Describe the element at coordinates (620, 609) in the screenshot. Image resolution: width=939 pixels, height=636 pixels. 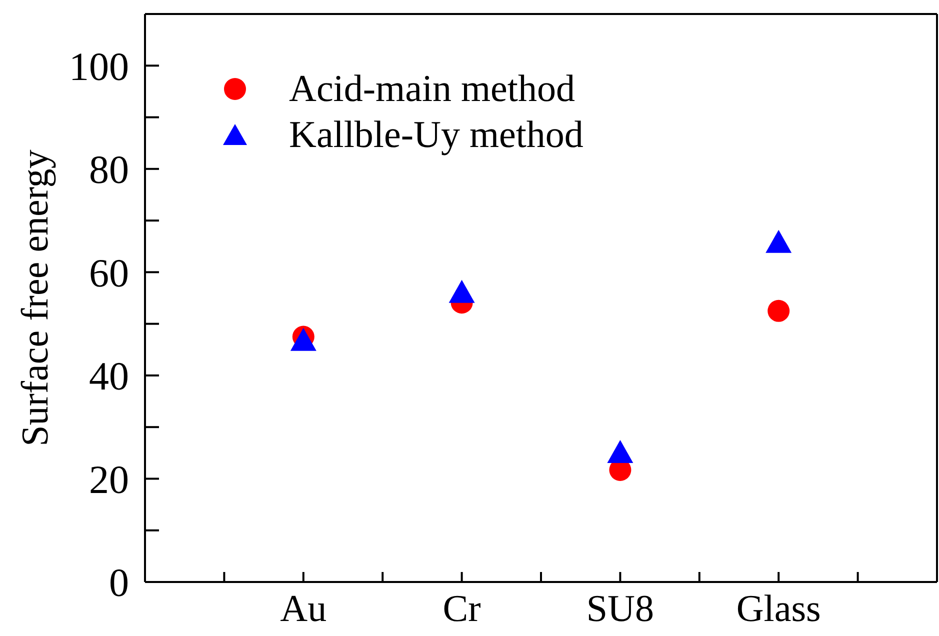
I see `x-tick-label: SU8` at that location.